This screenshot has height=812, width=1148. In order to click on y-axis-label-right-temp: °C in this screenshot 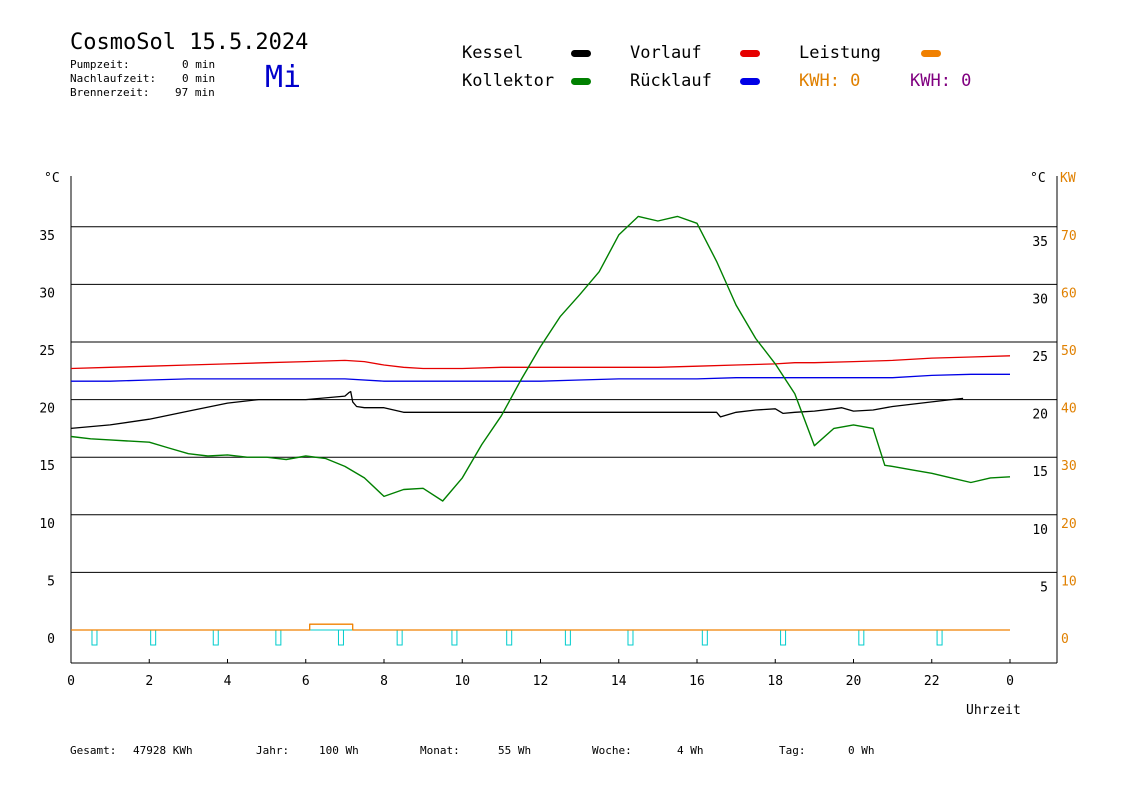, I will do `click(1038, 178)`.